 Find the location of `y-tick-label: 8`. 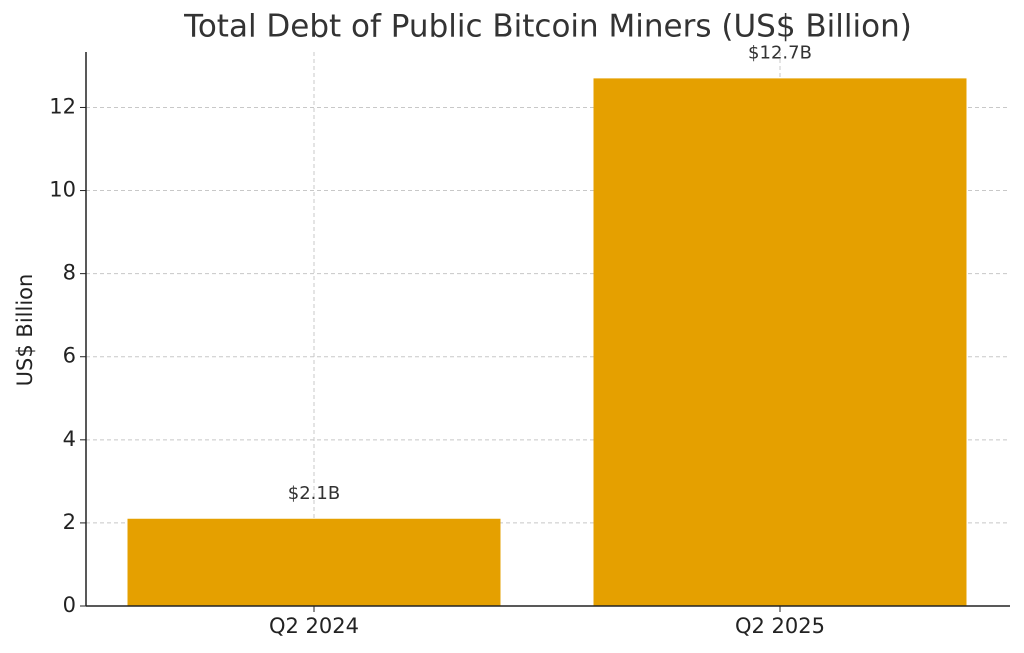

y-tick-label: 8 is located at coordinates (69, 273).